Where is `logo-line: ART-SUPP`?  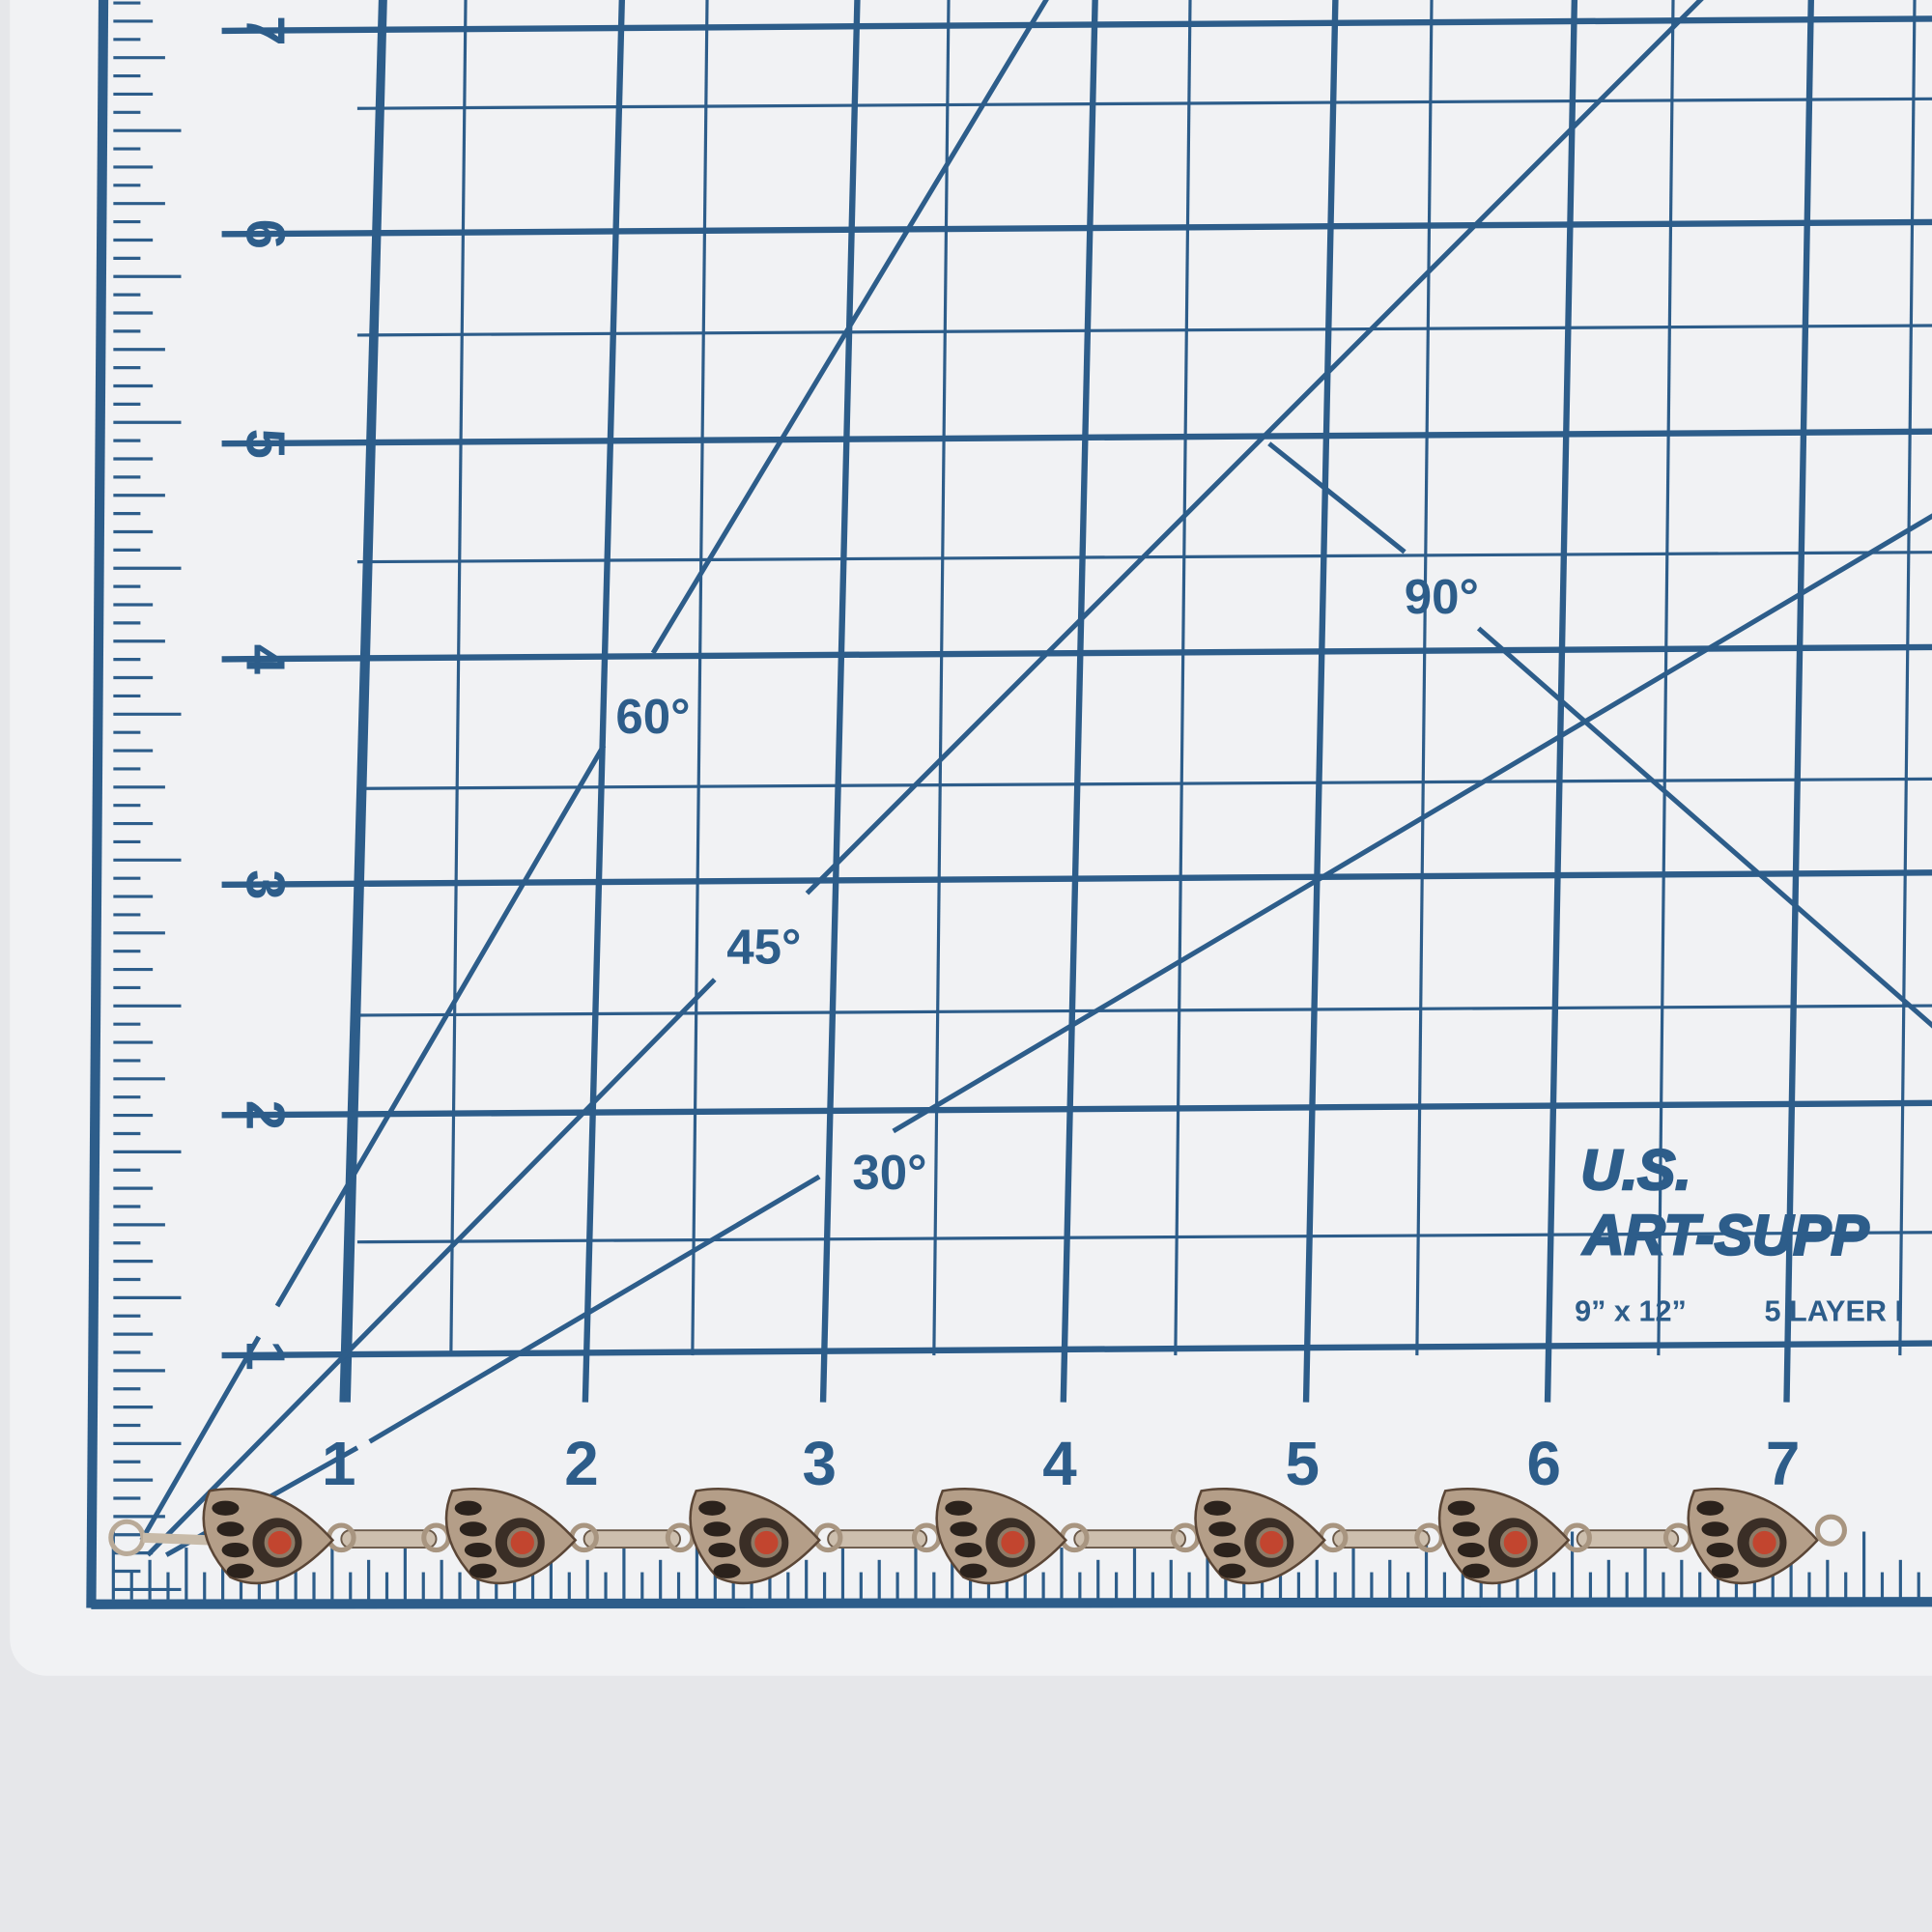 logo-line: ART-SUPP is located at coordinates (1725, 1235).